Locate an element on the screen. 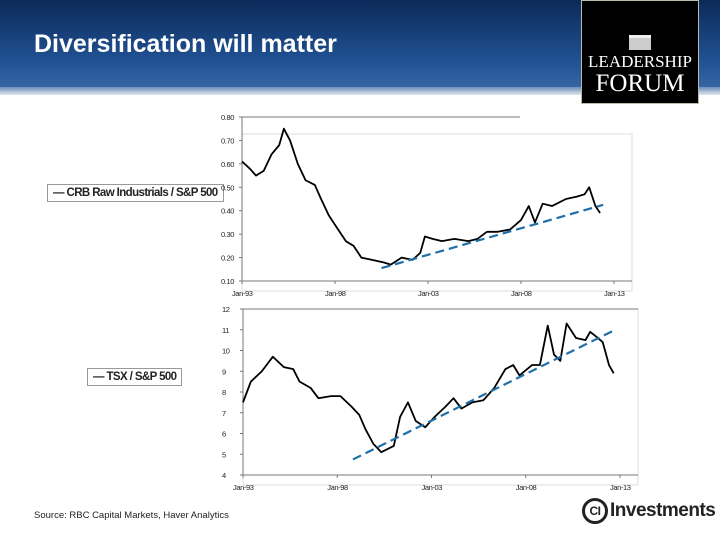 This screenshot has height=540, width=720. y-tick-label: 9 is located at coordinates (224, 371).